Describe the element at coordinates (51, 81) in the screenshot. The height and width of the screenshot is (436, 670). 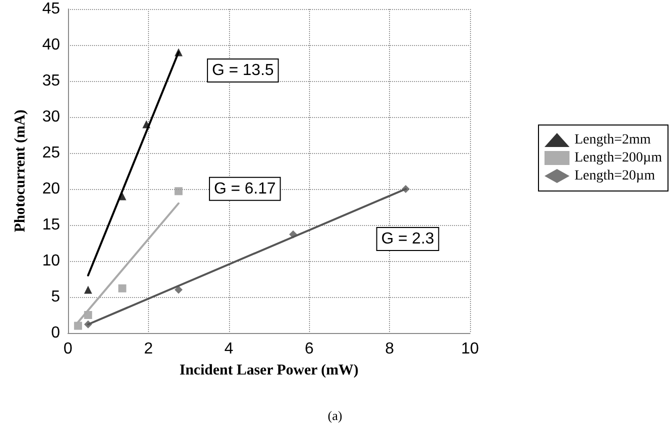
I see `y-tick-label: 35` at that location.